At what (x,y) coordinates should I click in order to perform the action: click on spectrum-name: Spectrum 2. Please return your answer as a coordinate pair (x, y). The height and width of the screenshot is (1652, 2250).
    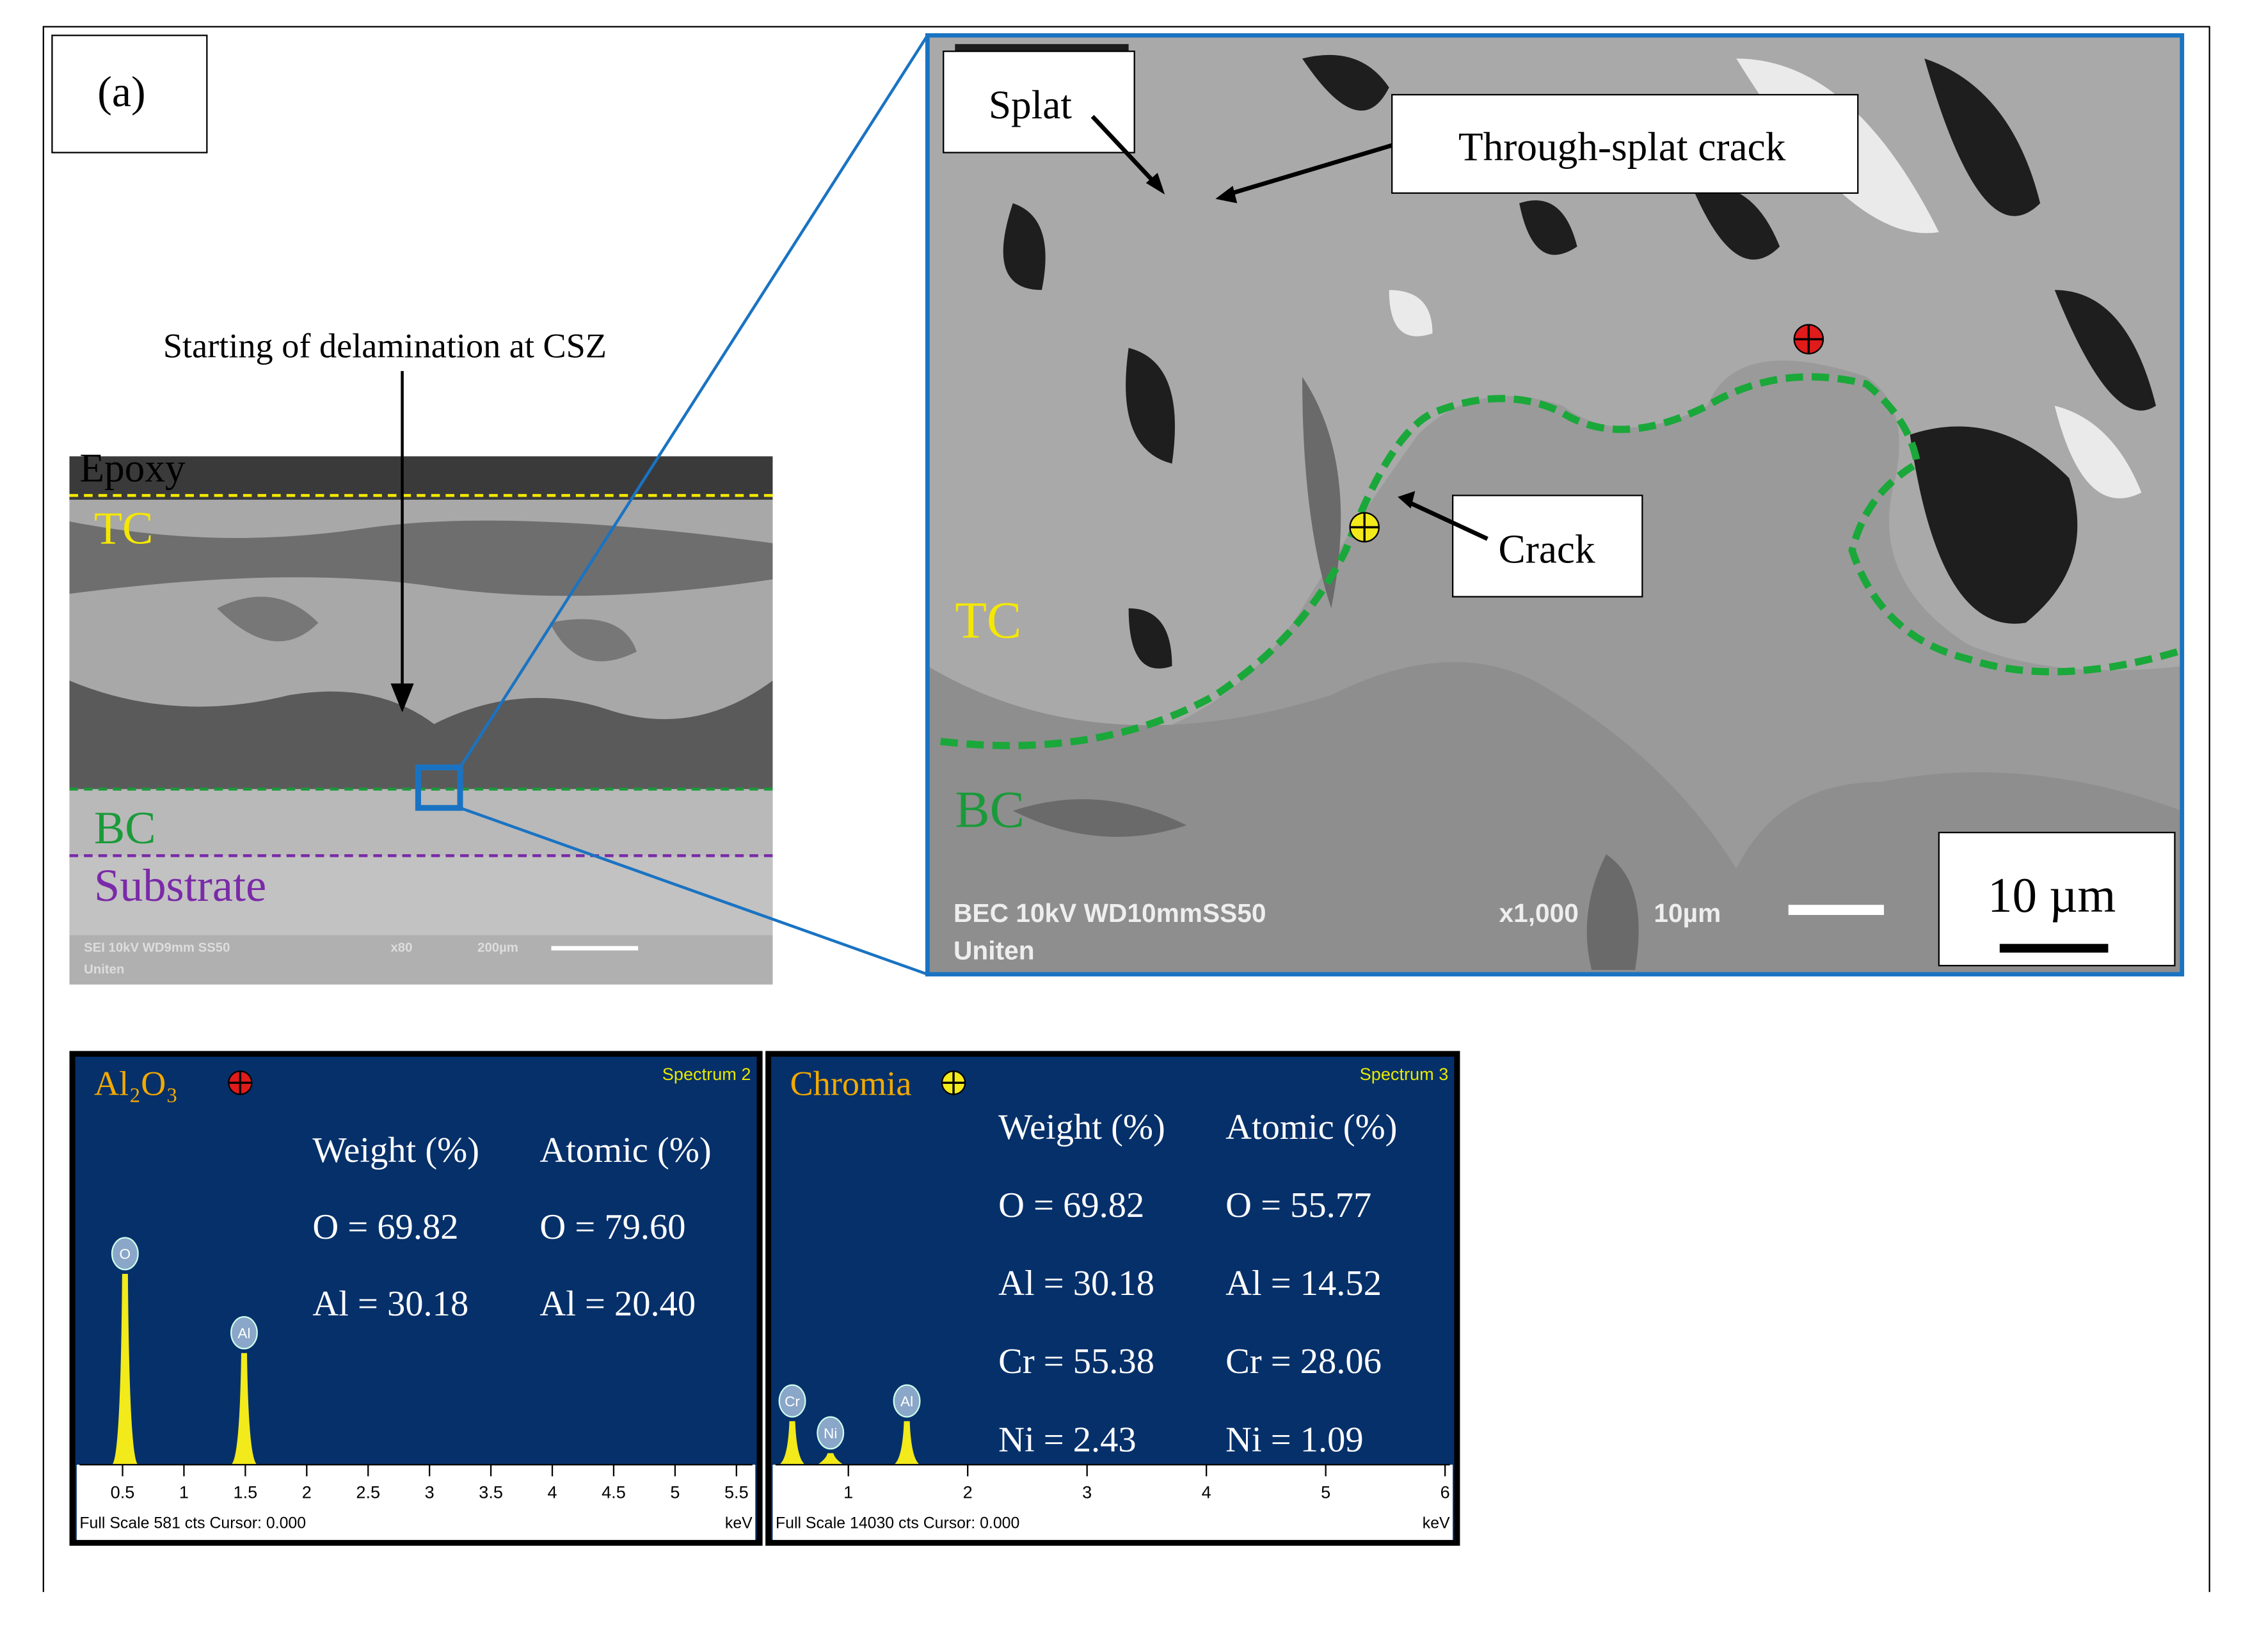
    Looking at the image, I should click on (706, 1074).